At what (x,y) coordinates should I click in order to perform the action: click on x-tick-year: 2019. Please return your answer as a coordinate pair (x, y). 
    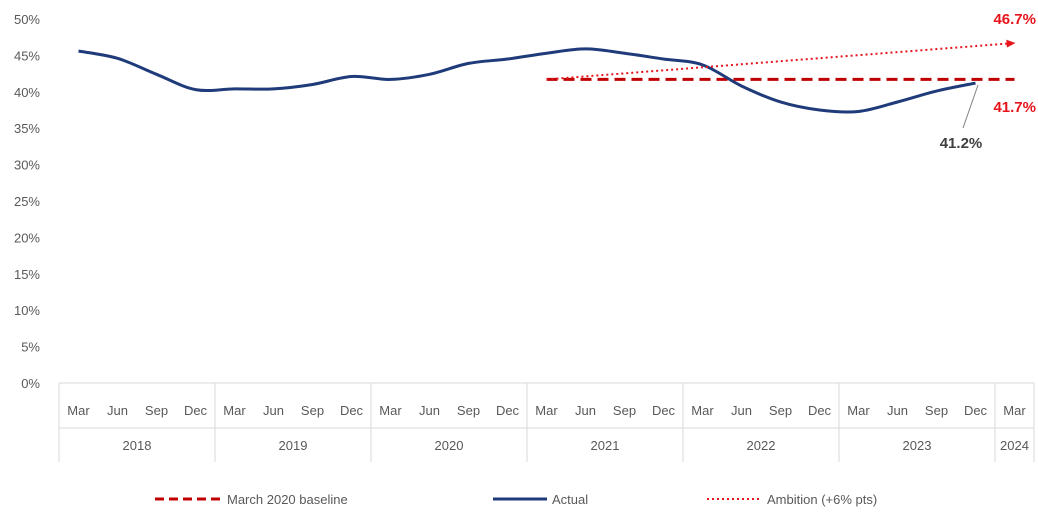
    Looking at the image, I should click on (293, 445).